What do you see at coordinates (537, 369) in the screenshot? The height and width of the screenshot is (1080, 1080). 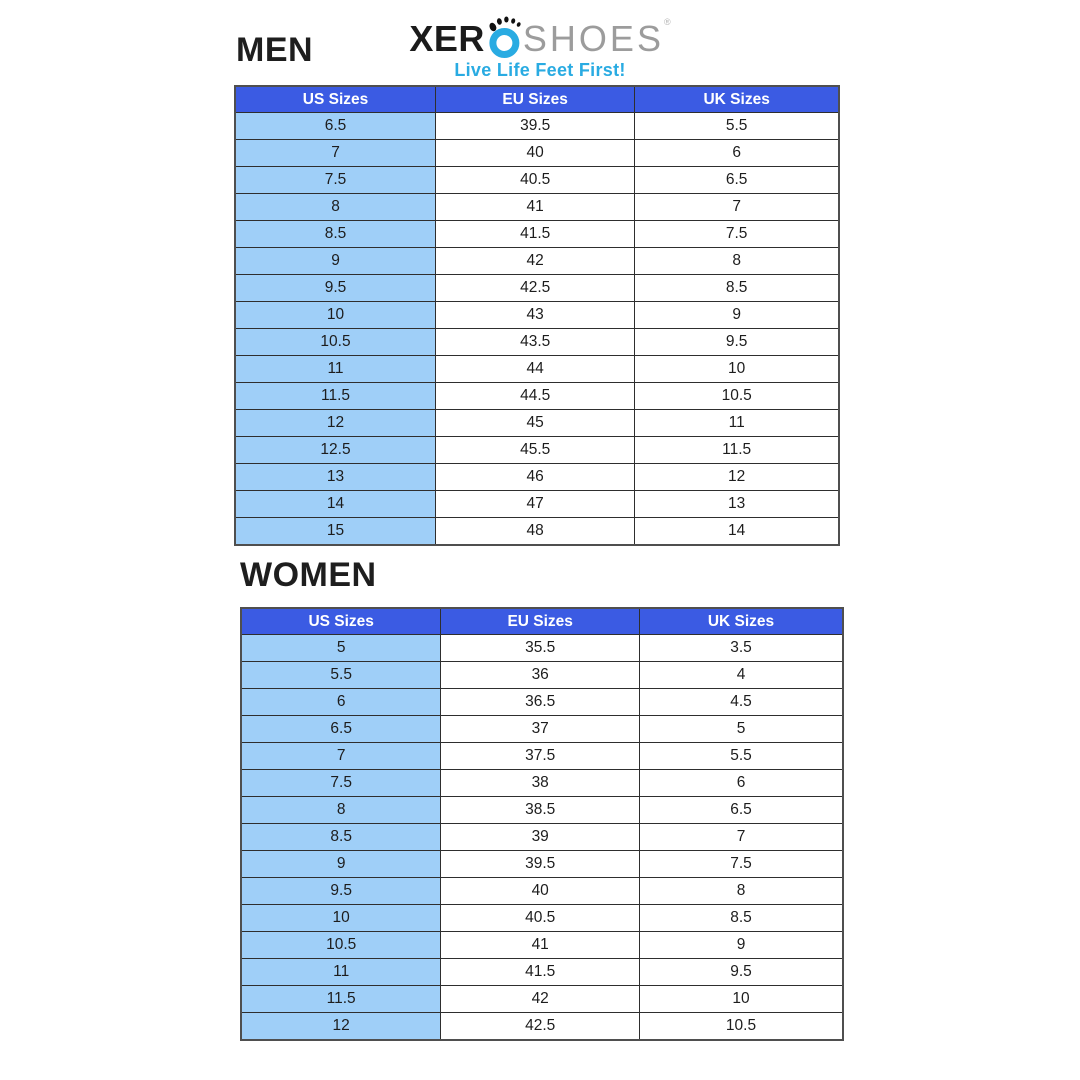 I see `table-row: 11 44 10` at bounding box center [537, 369].